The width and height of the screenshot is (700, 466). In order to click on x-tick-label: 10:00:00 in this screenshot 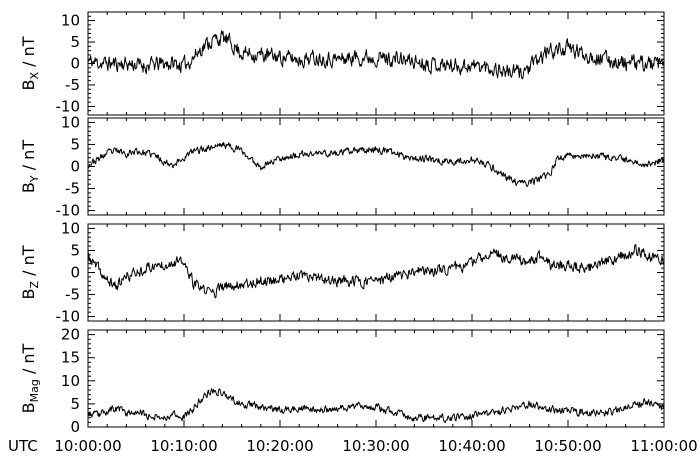, I will do `click(87, 446)`.